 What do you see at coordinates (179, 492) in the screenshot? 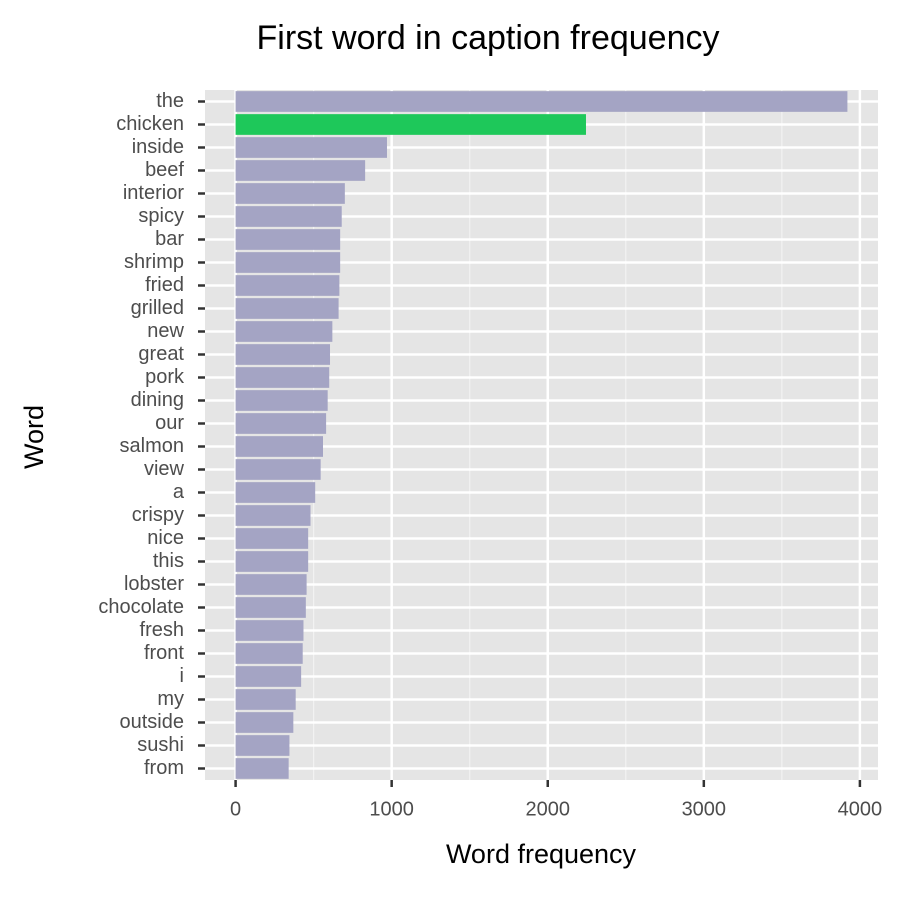
I see `y-tick-label: a` at bounding box center [179, 492].